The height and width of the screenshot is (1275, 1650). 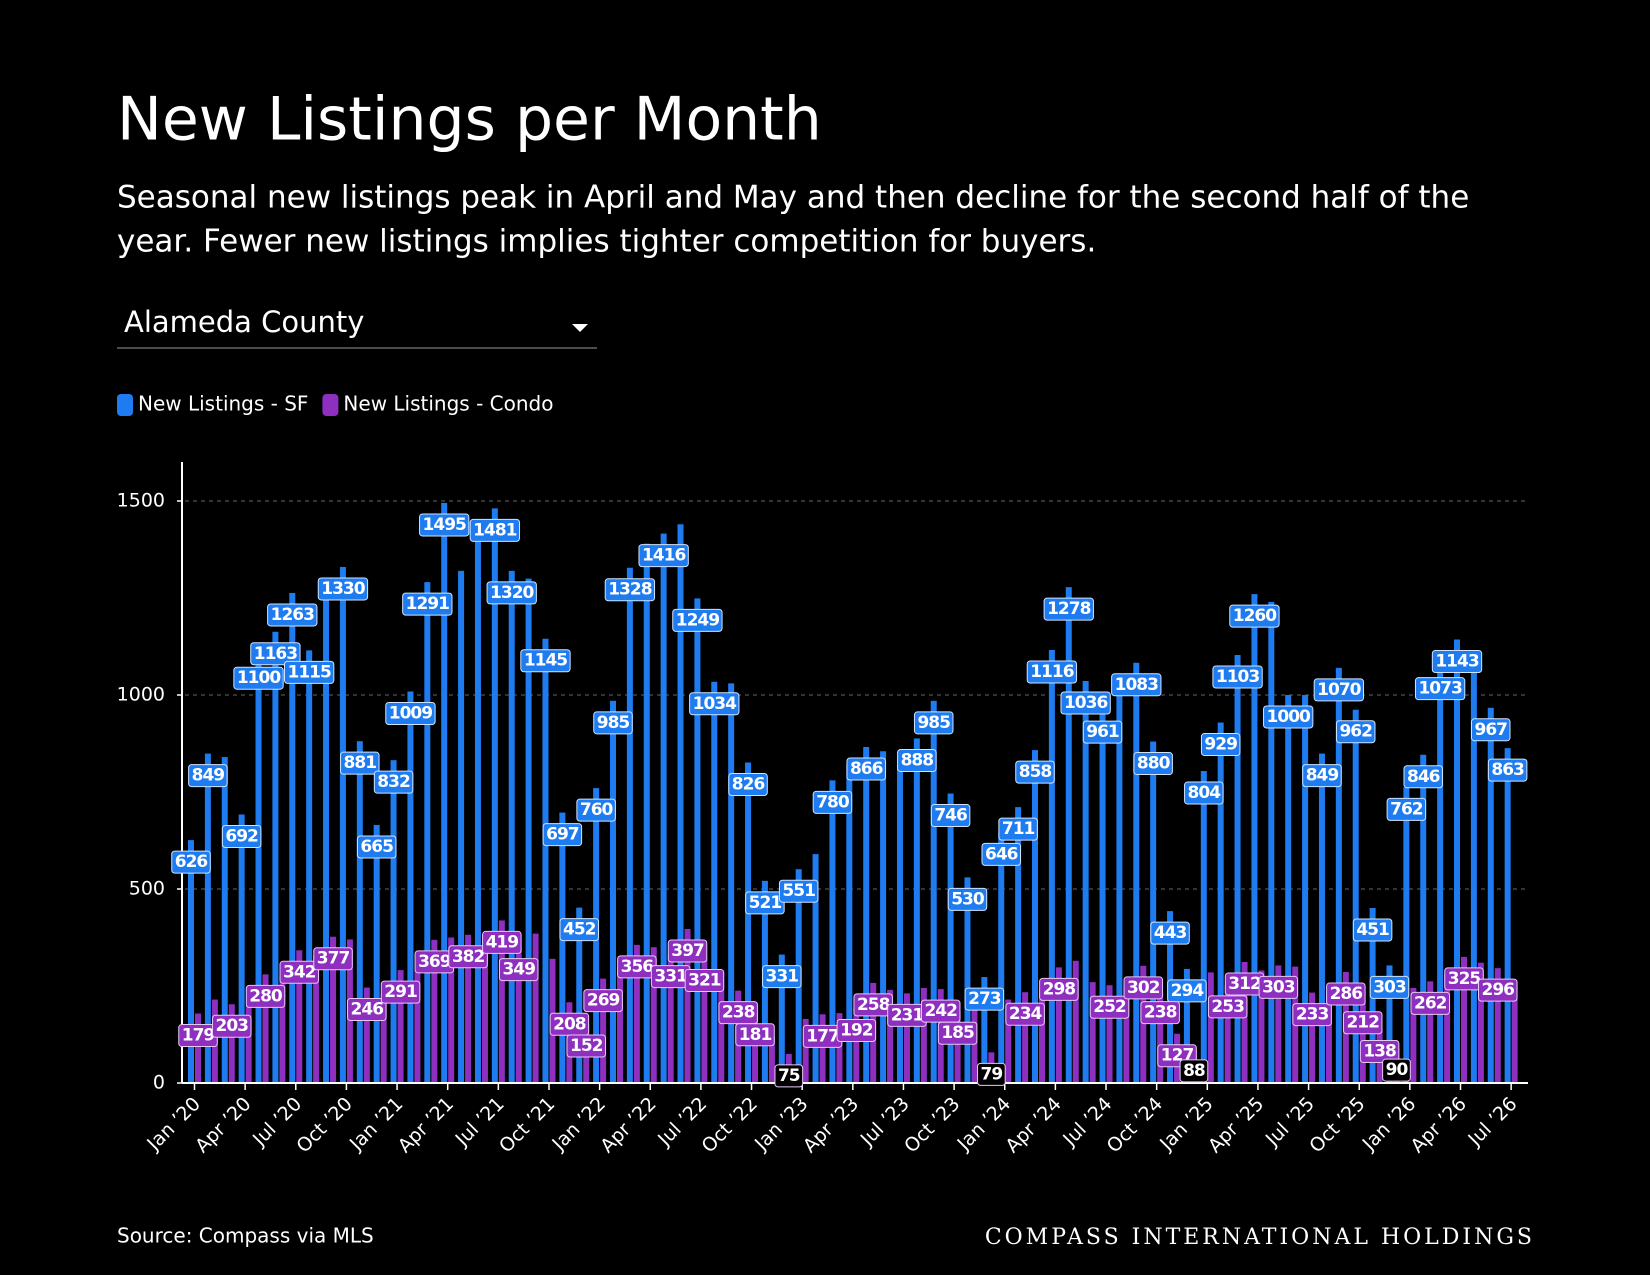 I want to click on value-label-text: 665, so click(x=376, y=847).